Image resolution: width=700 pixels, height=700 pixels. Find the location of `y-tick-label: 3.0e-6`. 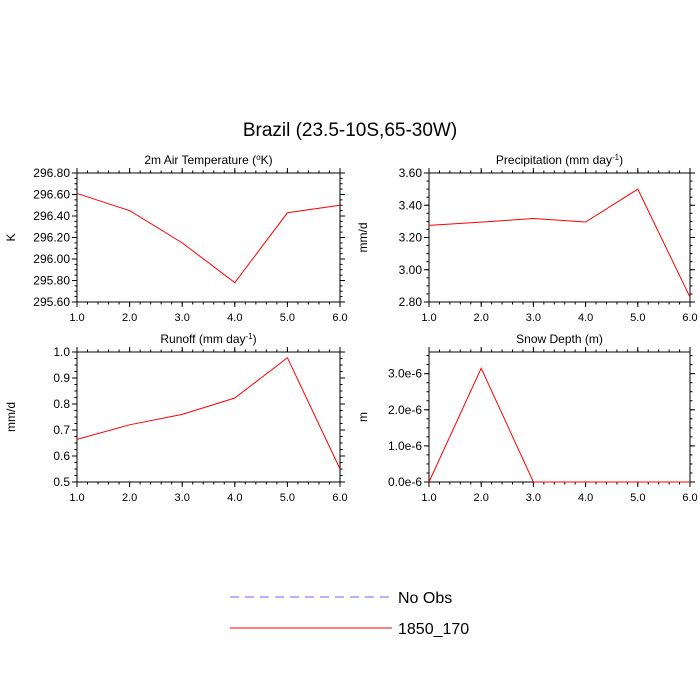

y-tick-label: 3.0e-6 is located at coordinates (405, 374).